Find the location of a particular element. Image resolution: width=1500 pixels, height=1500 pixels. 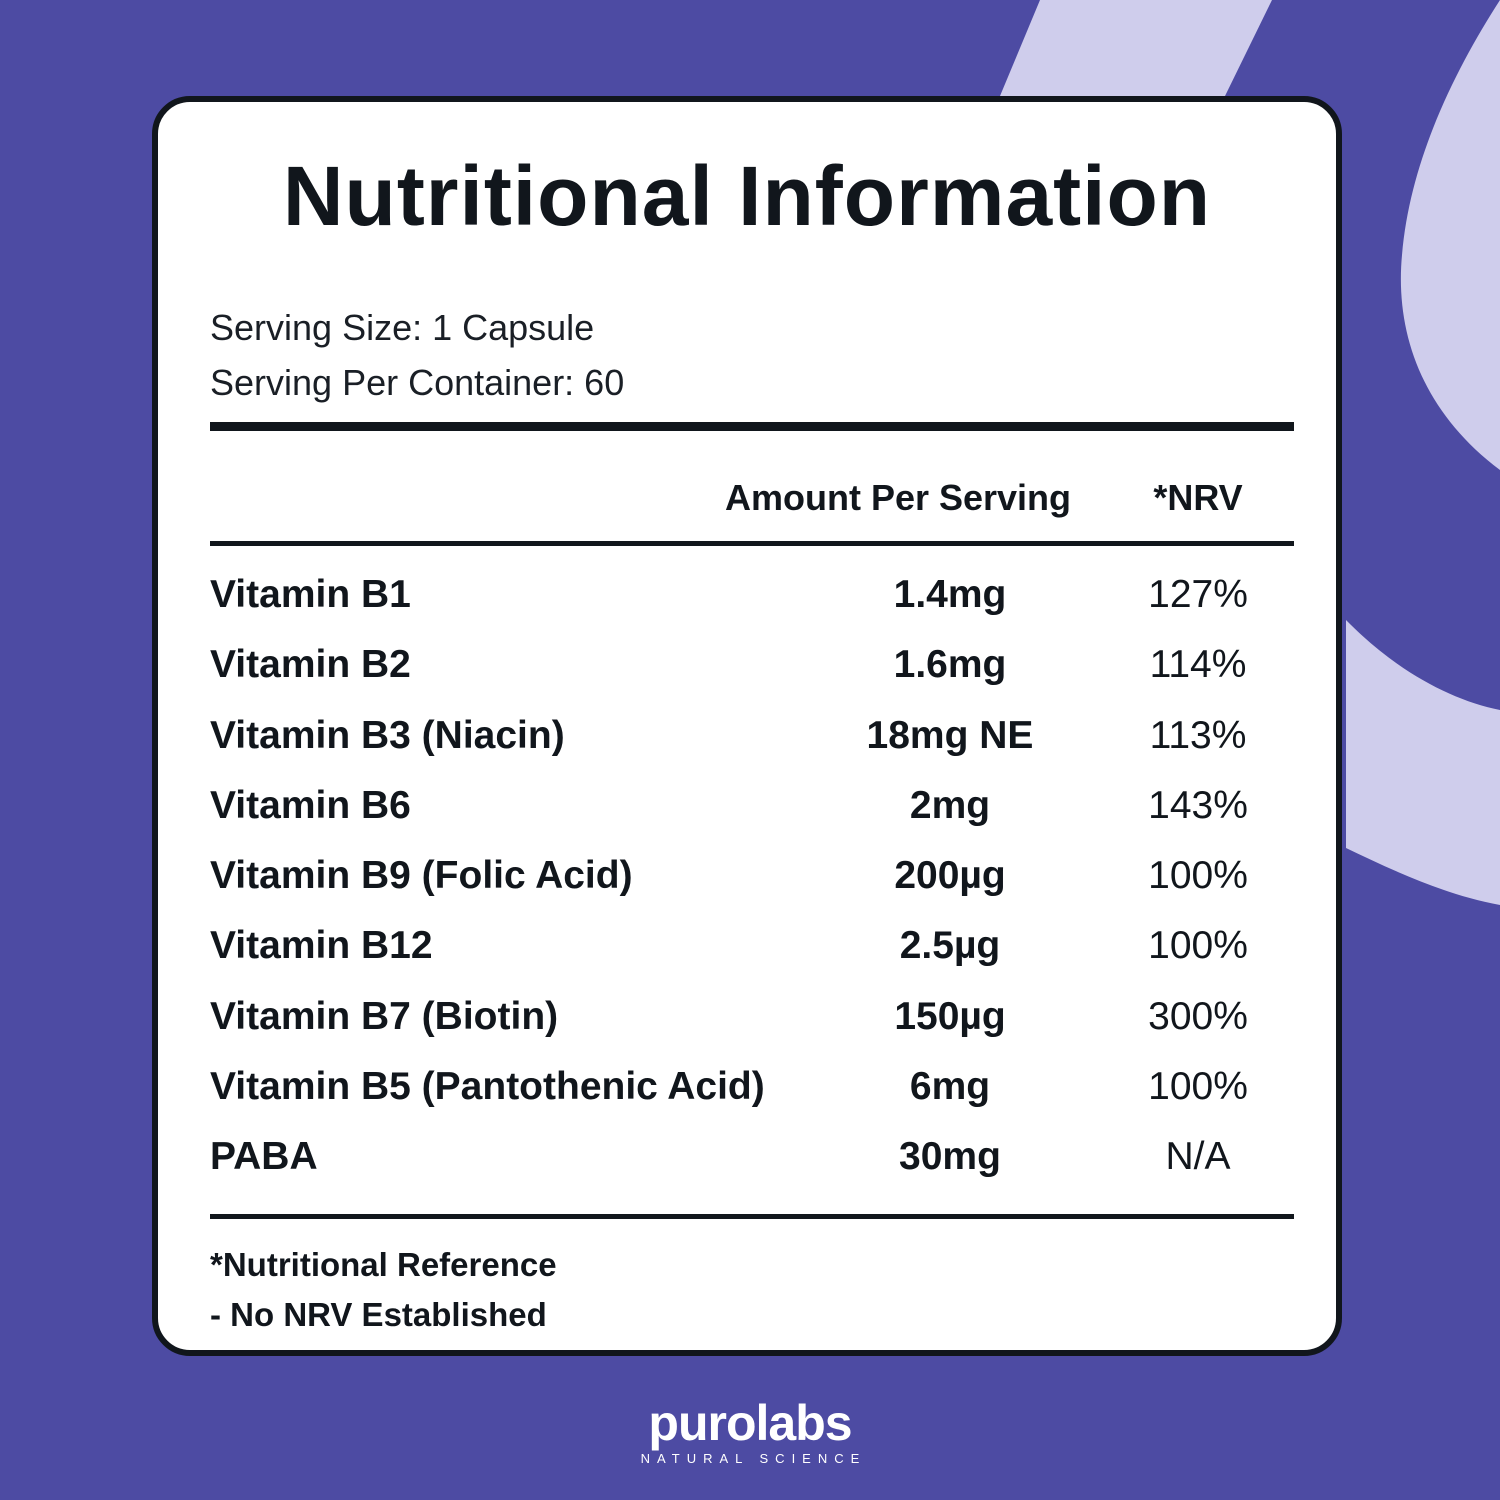

nutrient-nrv: 300% is located at coordinates (1198, 1016).